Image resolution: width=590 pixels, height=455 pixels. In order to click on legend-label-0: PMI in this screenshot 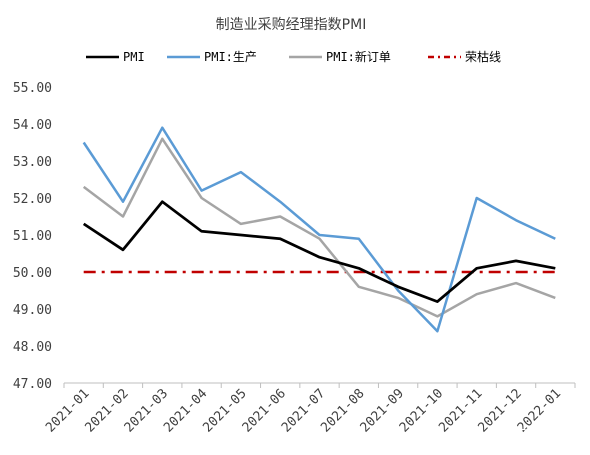, I will do `click(134, 57)`.